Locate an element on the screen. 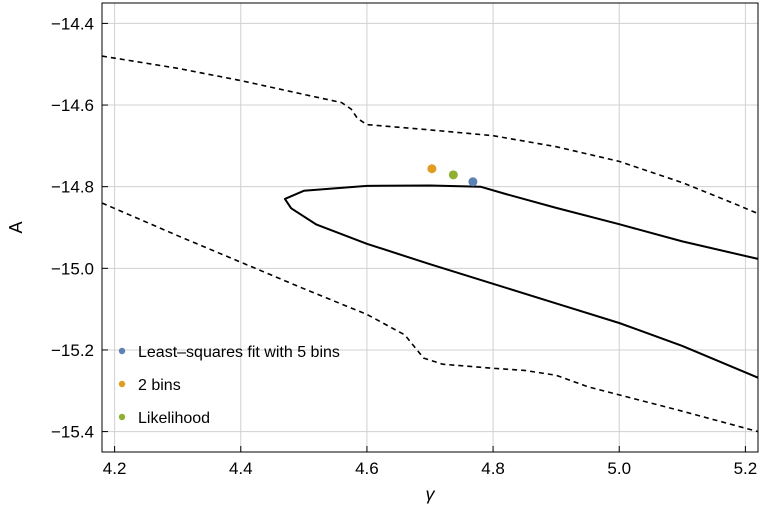 The height and width of the screenshot is (508, 764). x-tick-label: 4.4 is located at coordinates (241, 468).